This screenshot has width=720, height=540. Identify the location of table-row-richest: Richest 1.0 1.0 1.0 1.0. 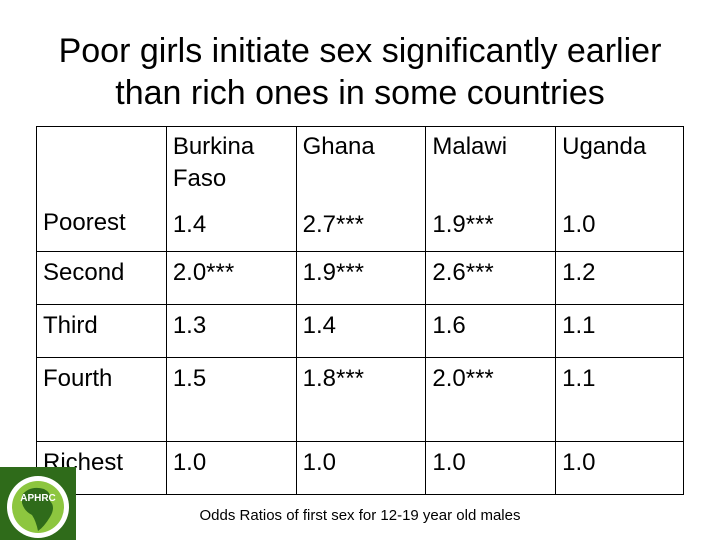
(360, 468).